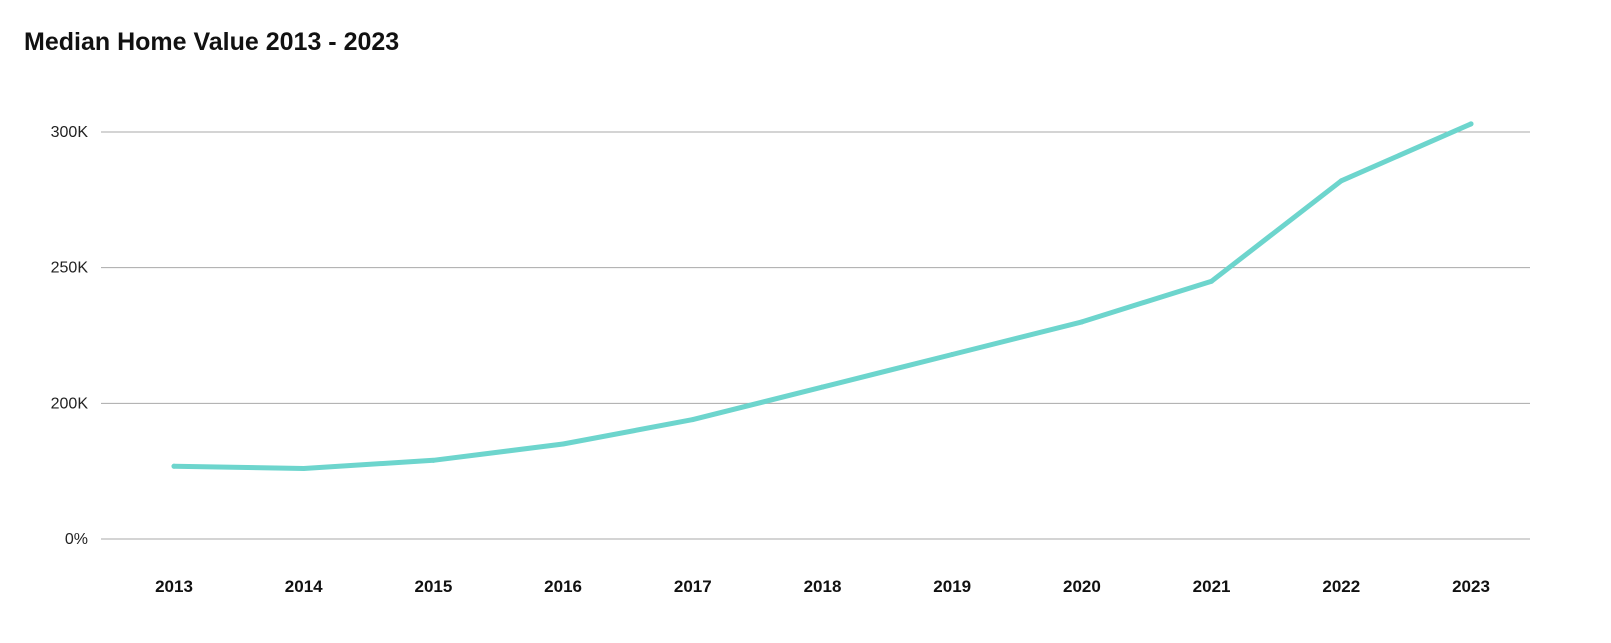 The image size is (1611, 643). I want to click on x-tick-label: 2013, so click(174, 586).